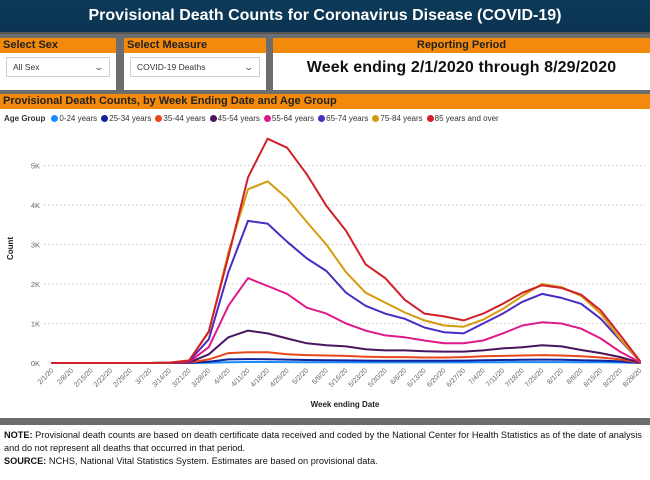 This screenshot has width=650, height=480. What do you see at coordinates (555, 376) in the screenshot?
I see `x-tick-label: 8/1/20` at bounding box center [555, 376].